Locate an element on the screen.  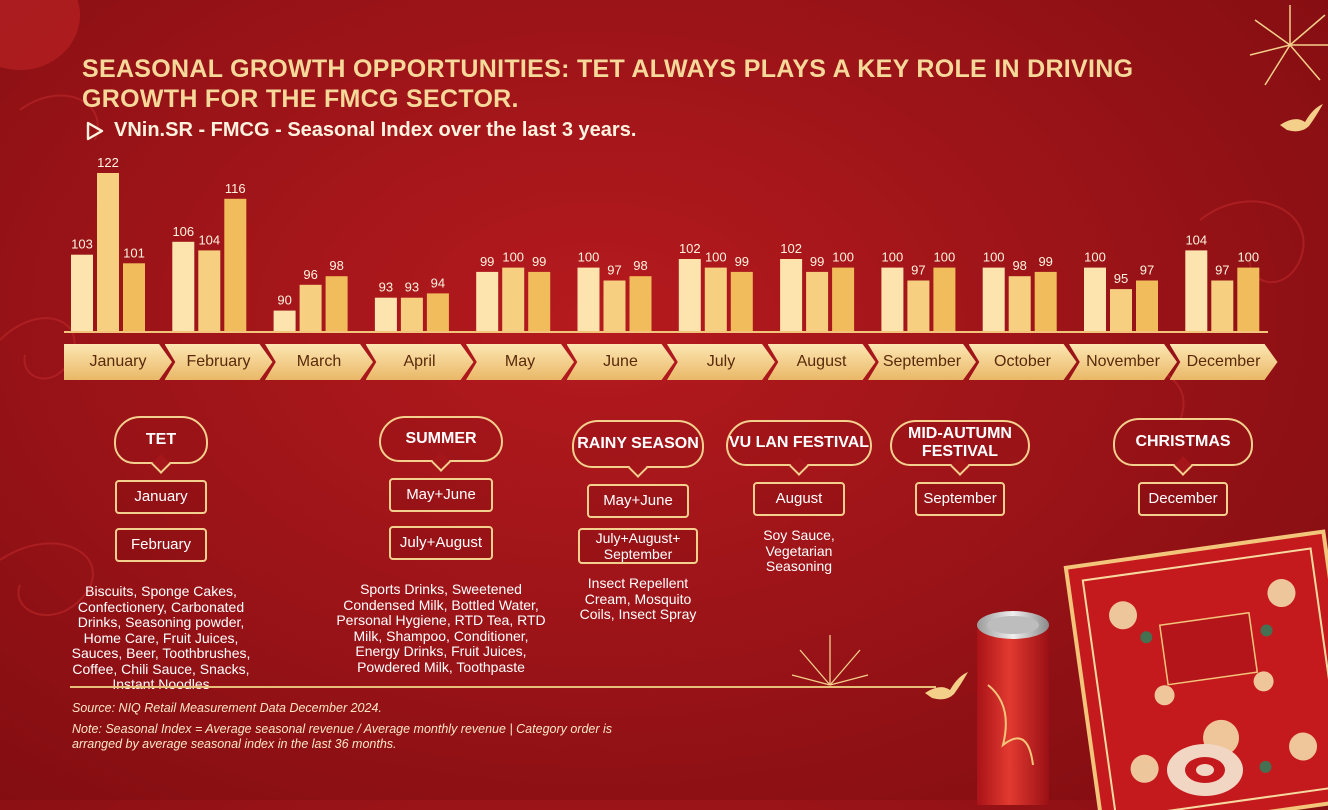
data-label-october-2: 98 is located at coordinates (1019, 265).